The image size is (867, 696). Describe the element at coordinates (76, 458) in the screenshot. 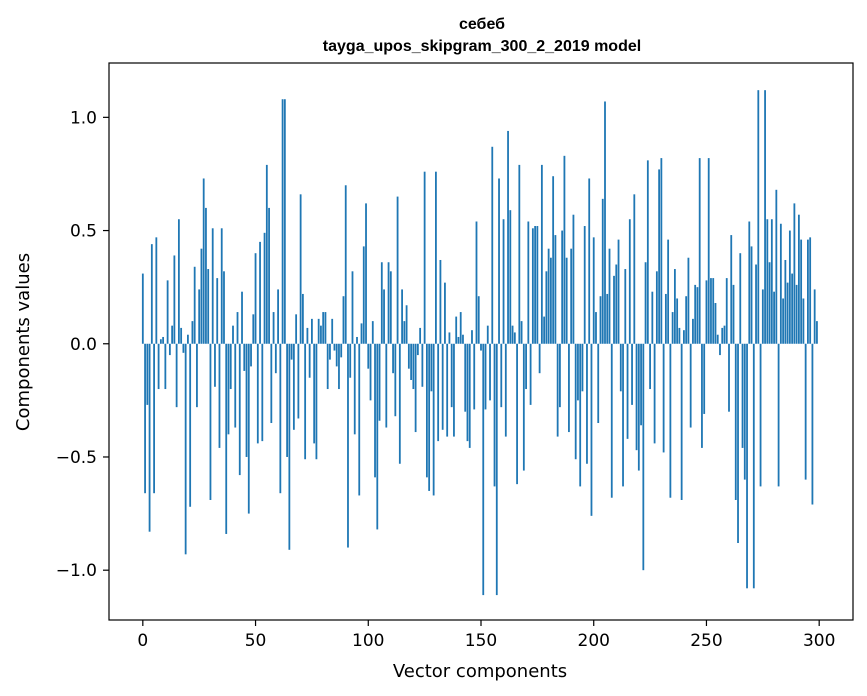

I see `y-tick-label--0.5: −0.5` at that location.